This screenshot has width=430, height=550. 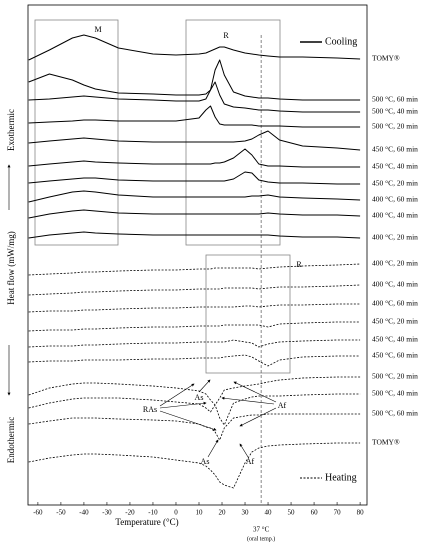 What do you see at coordinates (107, 513) in the screenshot?
I see `x-tick-label: -30` at bounding box center [107, 513].